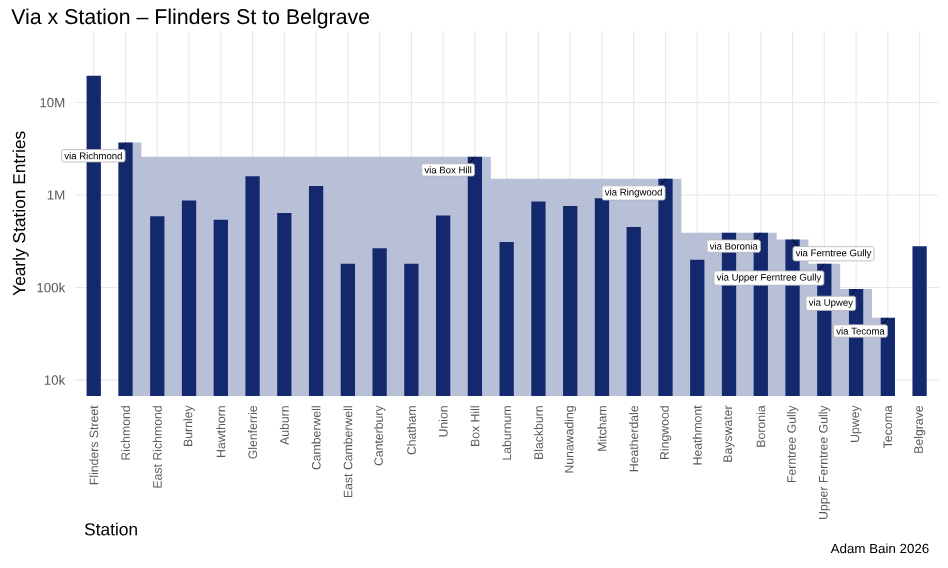 The width and height of the screenshot is (948, 568). Describe the element at coordinates (20, 213) in the screenshot. I see `y-axis-title: Yearly Station Entries` at that location.